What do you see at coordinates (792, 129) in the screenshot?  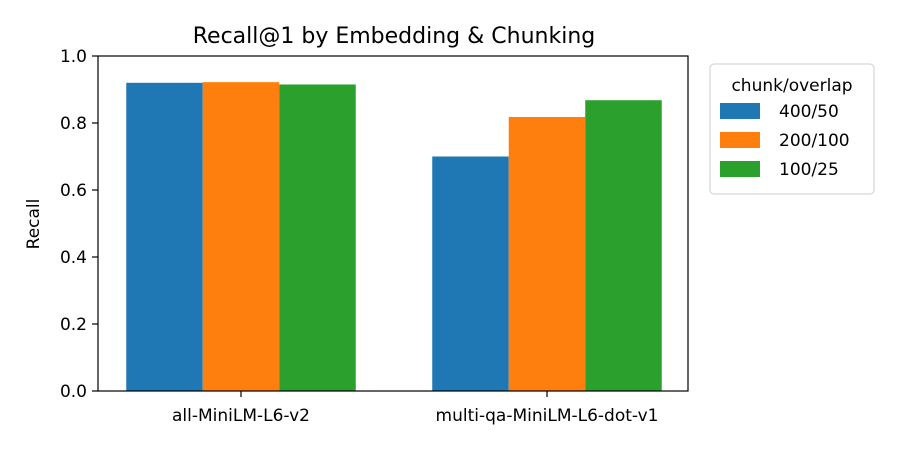 I see `legend: chunk/overlap 400/50 200/100 100/25` at bounding box center [792, 129].